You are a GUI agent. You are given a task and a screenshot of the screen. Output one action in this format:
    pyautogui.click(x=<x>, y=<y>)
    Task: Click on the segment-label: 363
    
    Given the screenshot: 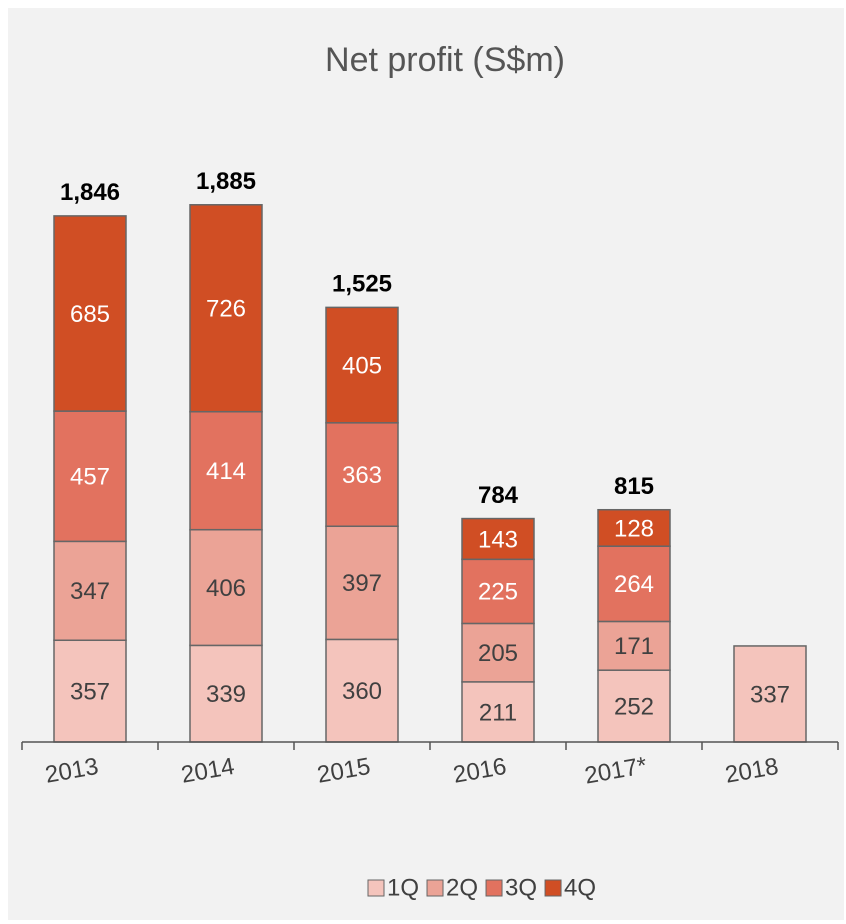 What is the action you would take?
    pyautogui.click(x=362, y=475)
    